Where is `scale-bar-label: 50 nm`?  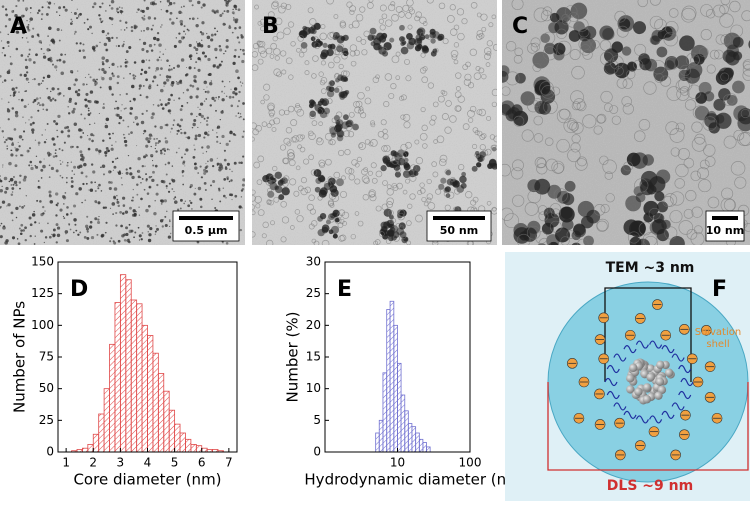 scale-bar-label: 50 nm is located at coordinates (459, 230).